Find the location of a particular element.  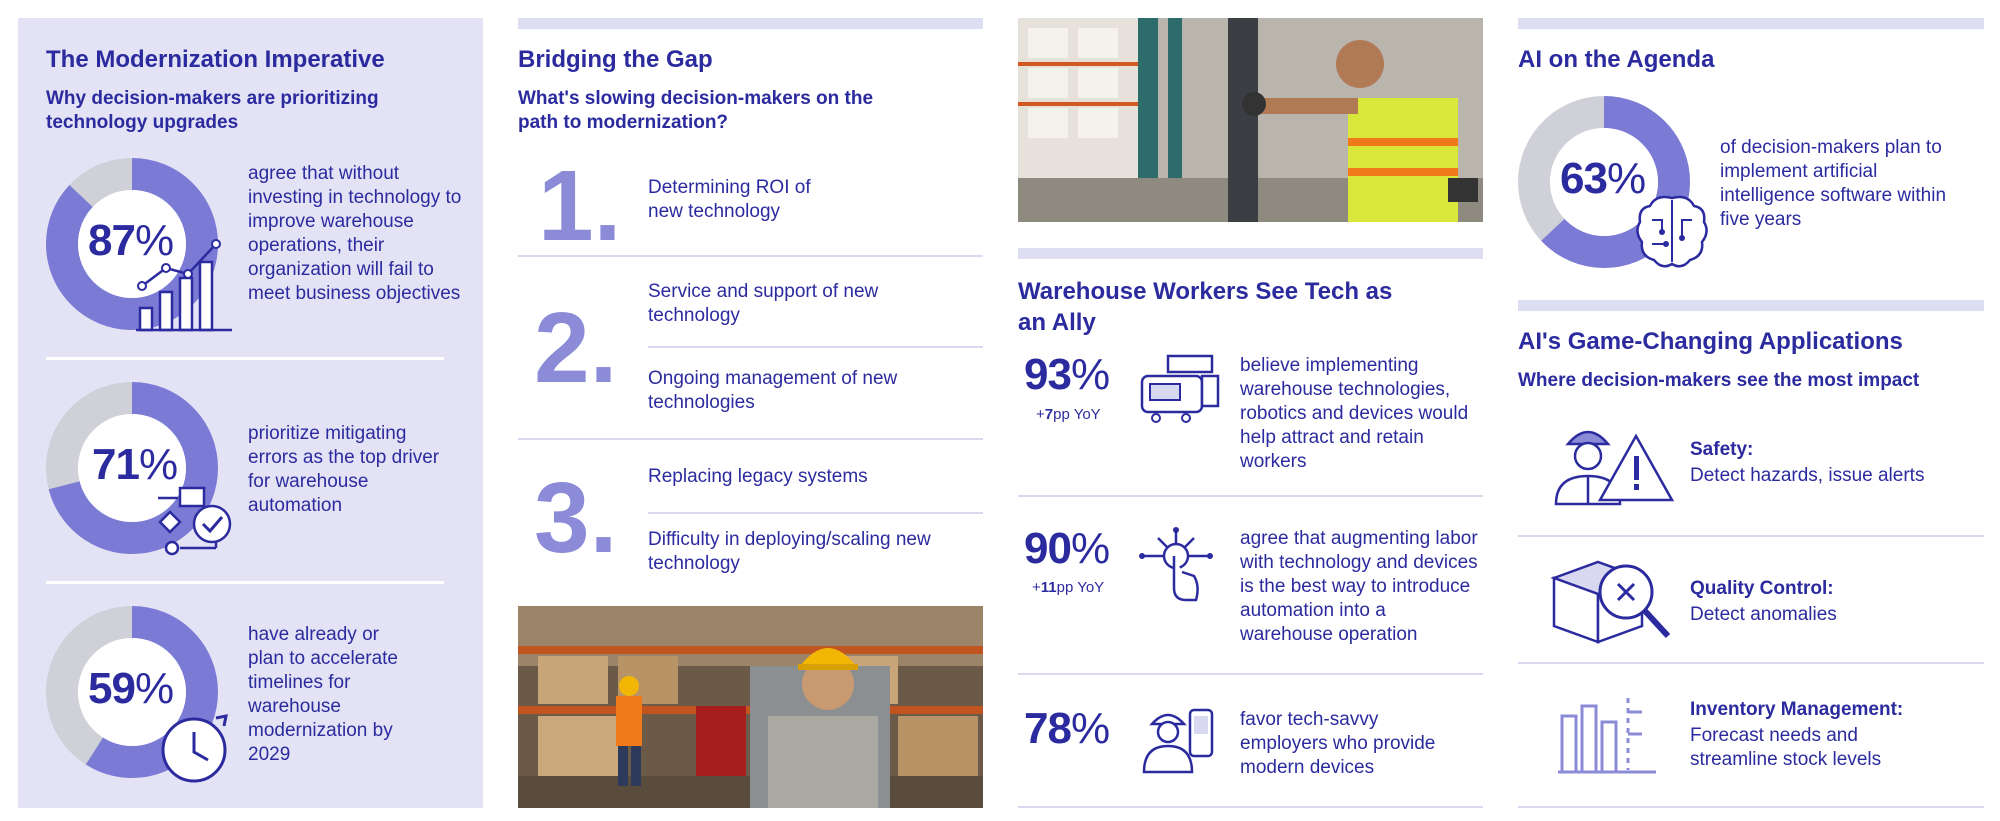

touch-network-icon is located at coordinates (1176, 564).